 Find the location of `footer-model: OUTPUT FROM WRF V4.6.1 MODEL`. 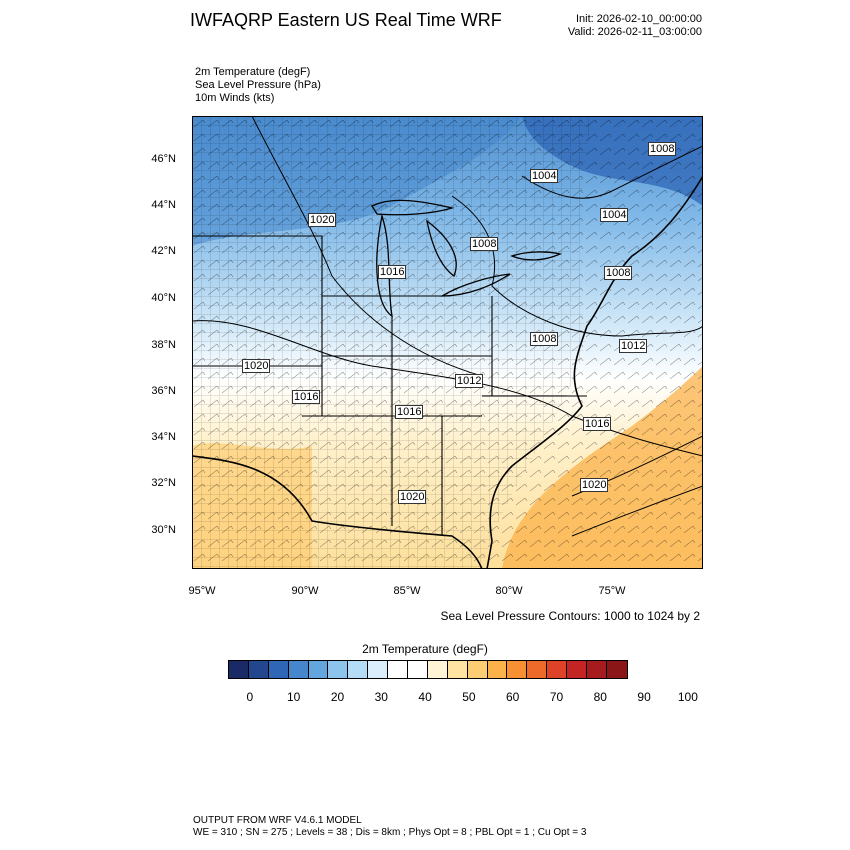

footer-model: OUTPUT FROM WRF V4.6.1 MODEL is located at coordinates (277, 820).